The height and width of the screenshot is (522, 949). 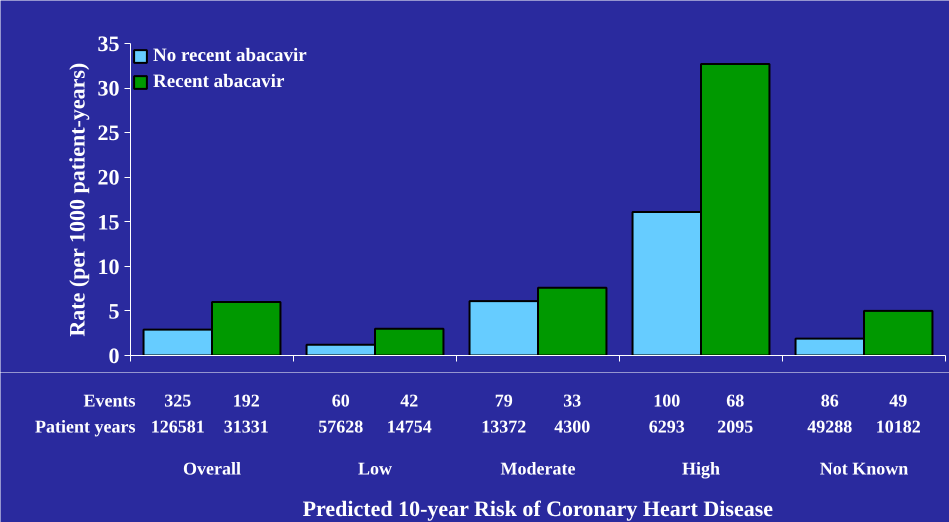 I want to click on text: 49288, so click(x=829, y=426).